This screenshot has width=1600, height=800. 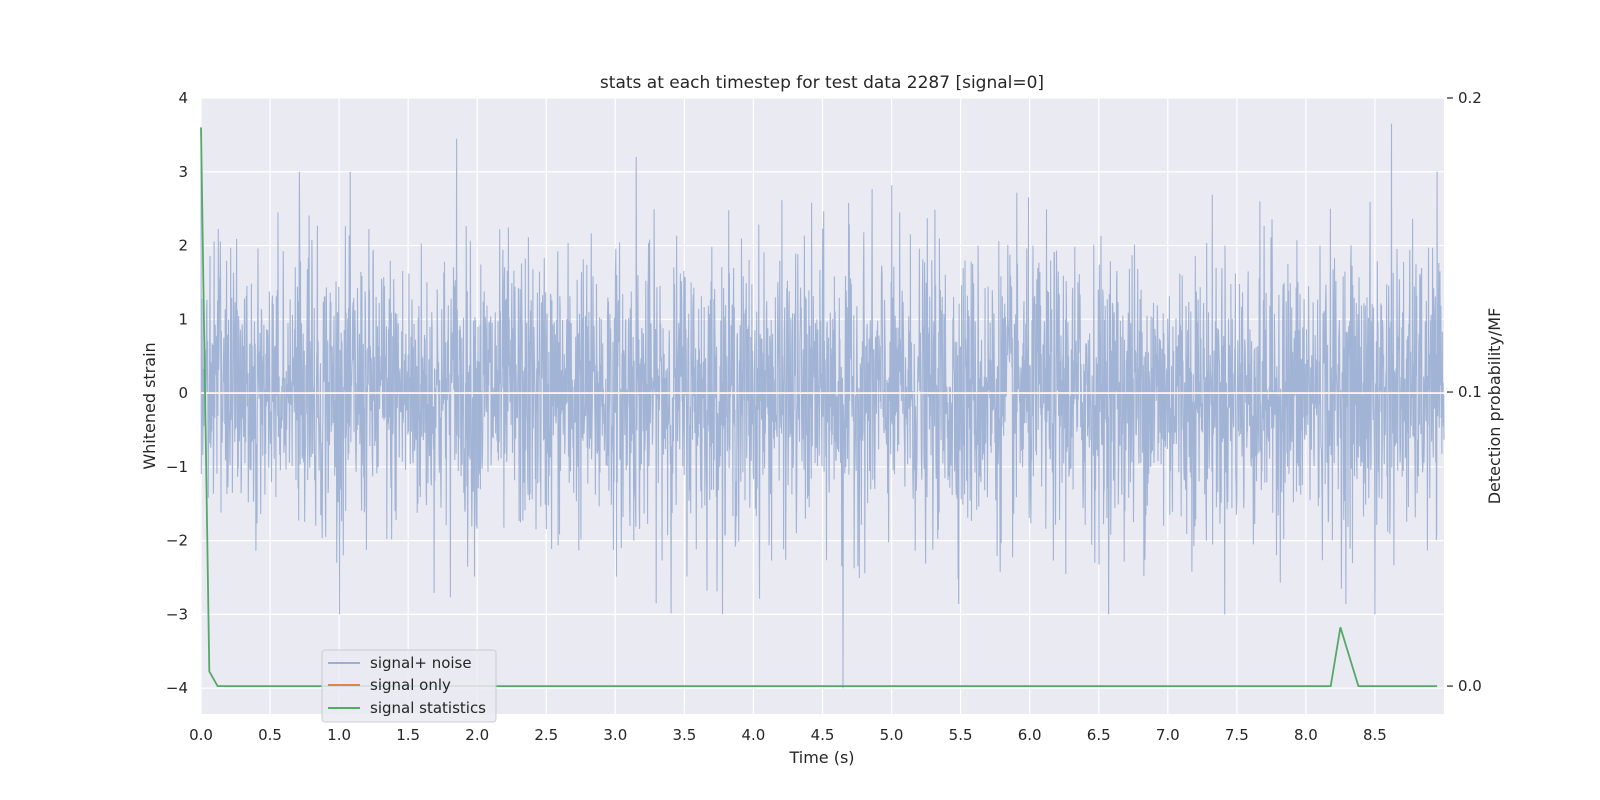 What do you see at coordinates (1470, 98) in the screenshot?
I see `y2-tick-label: 0.2` at bounding box center [1470, 98].